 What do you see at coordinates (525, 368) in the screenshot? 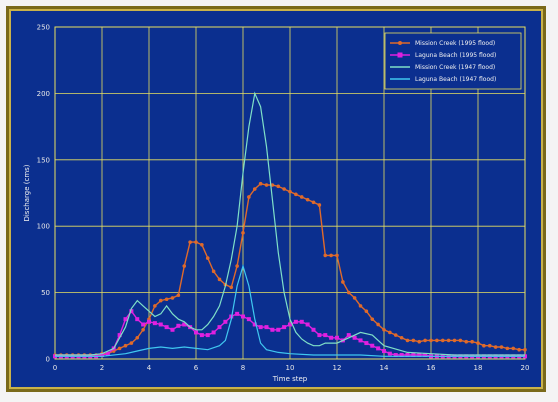
I see `x-tick-label-10: 20` at bounding box center [525, 368].